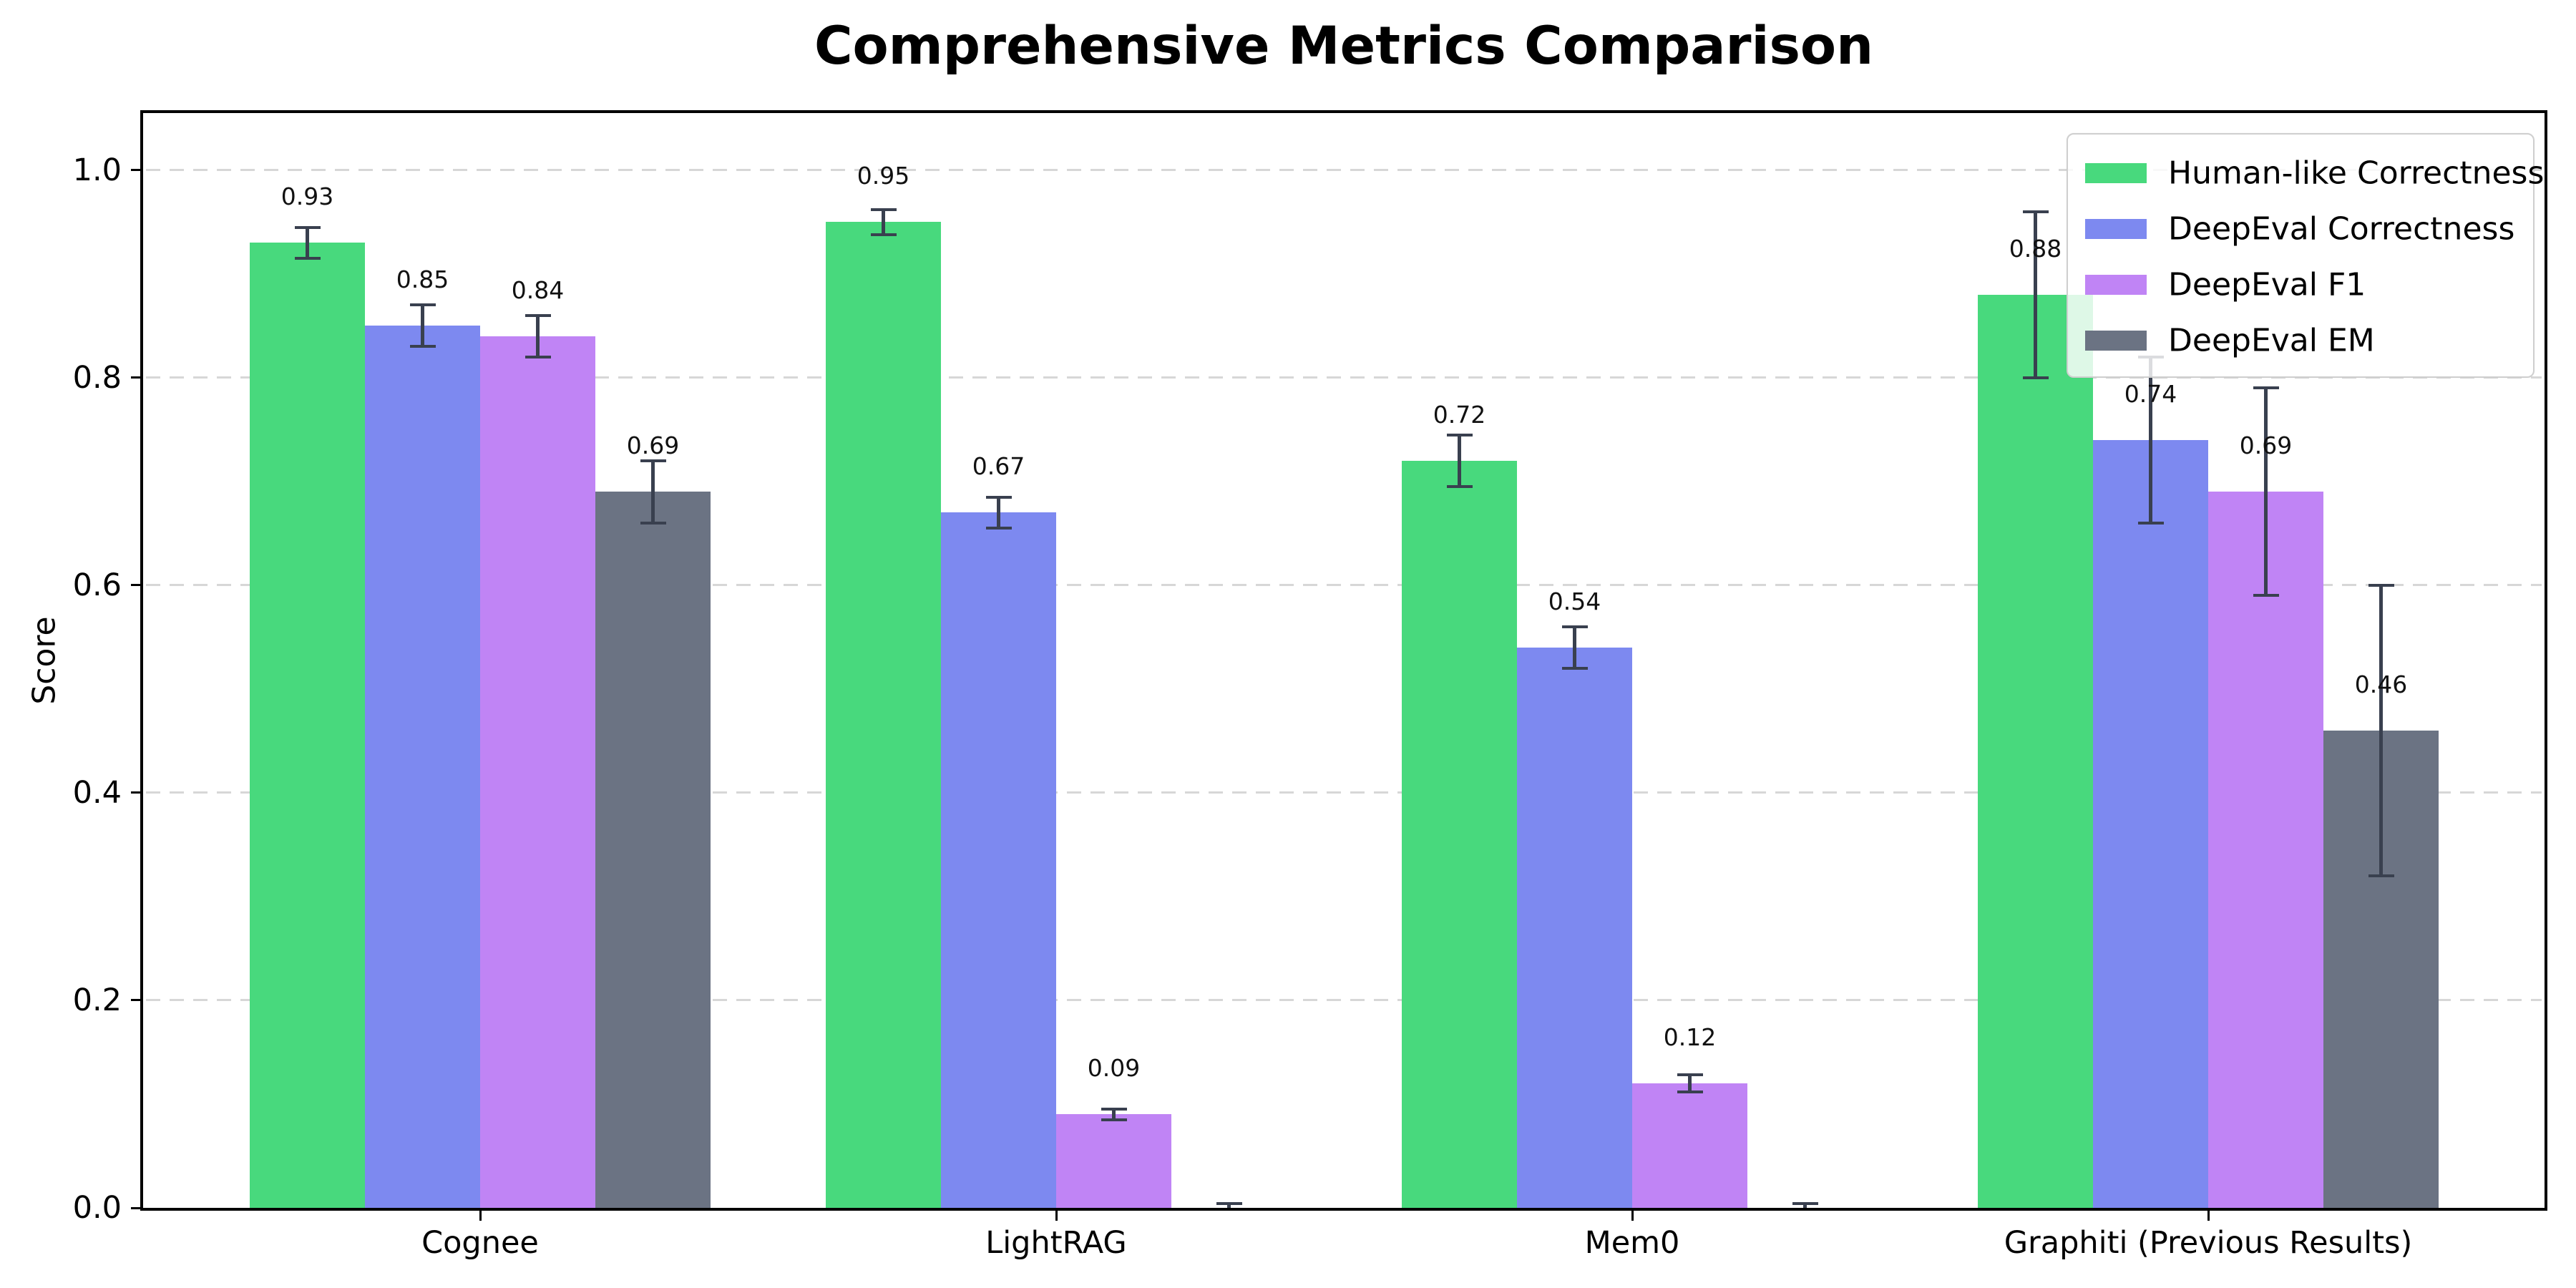 This screenshot has height=1288, width=2576. What do you see at coordinates (2035, 751) in the screenshot?
I see `bar-human-like-correctness-graphiti-previous-results` at bounding box center [2035, 751].